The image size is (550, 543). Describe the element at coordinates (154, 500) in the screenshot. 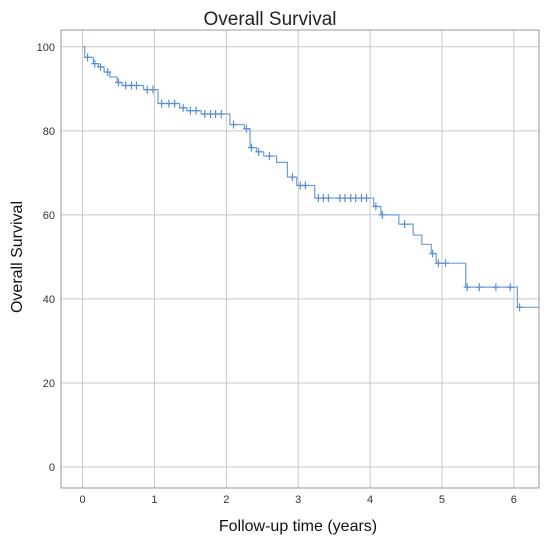

I see `x-tick-label: 1` at that location.